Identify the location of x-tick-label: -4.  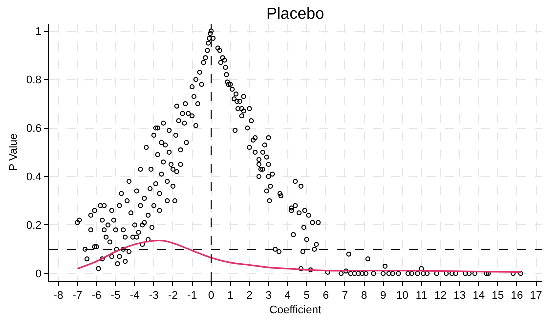
(135, 296).